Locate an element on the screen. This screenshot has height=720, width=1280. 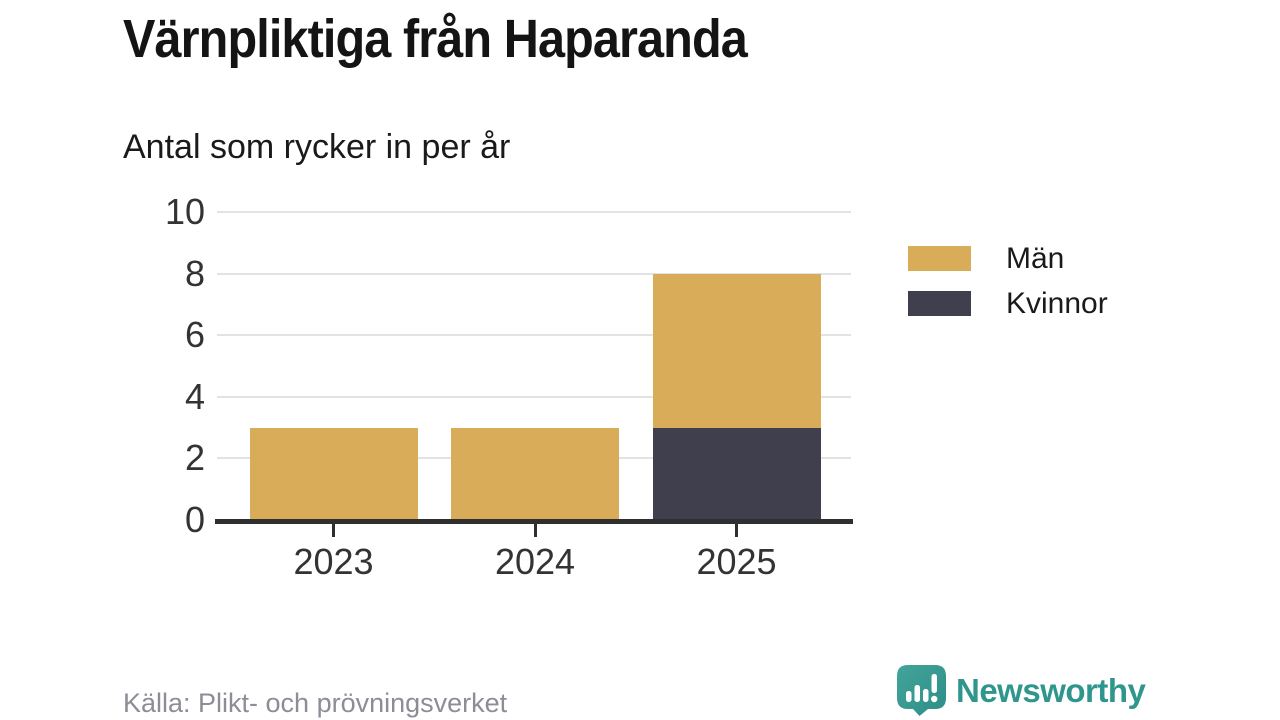
legend-item-kvinnor: Kvinnor is located at coordinates (1008, 303).